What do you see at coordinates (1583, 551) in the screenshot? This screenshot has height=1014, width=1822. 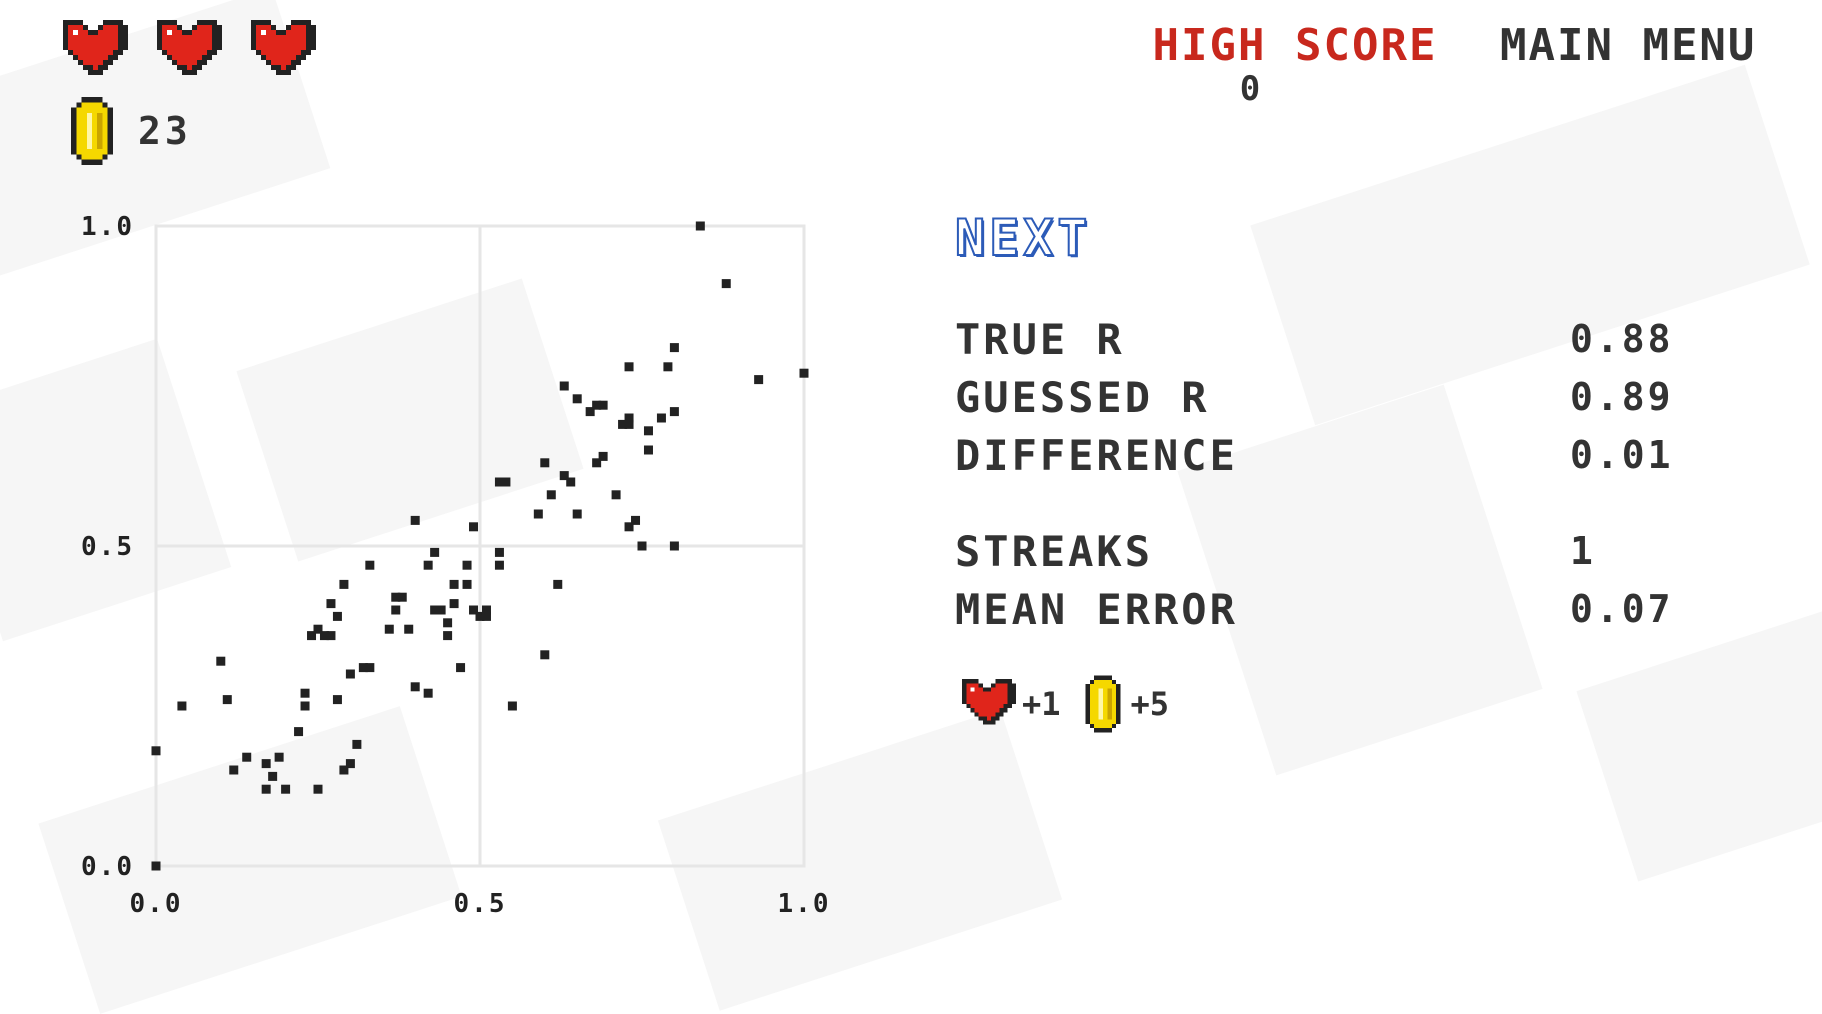 I see `stat-value: 1` at bounding box center [1583, 551].